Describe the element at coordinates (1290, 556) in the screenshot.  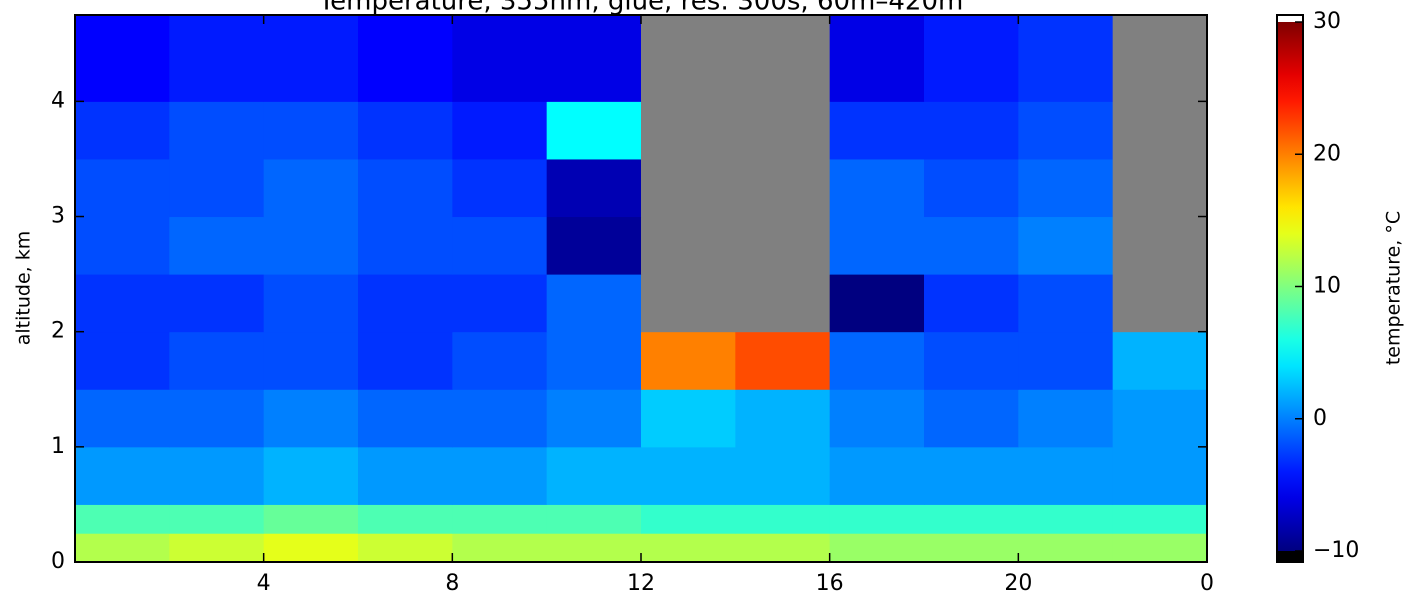
I see `colorbar-under` at that location.